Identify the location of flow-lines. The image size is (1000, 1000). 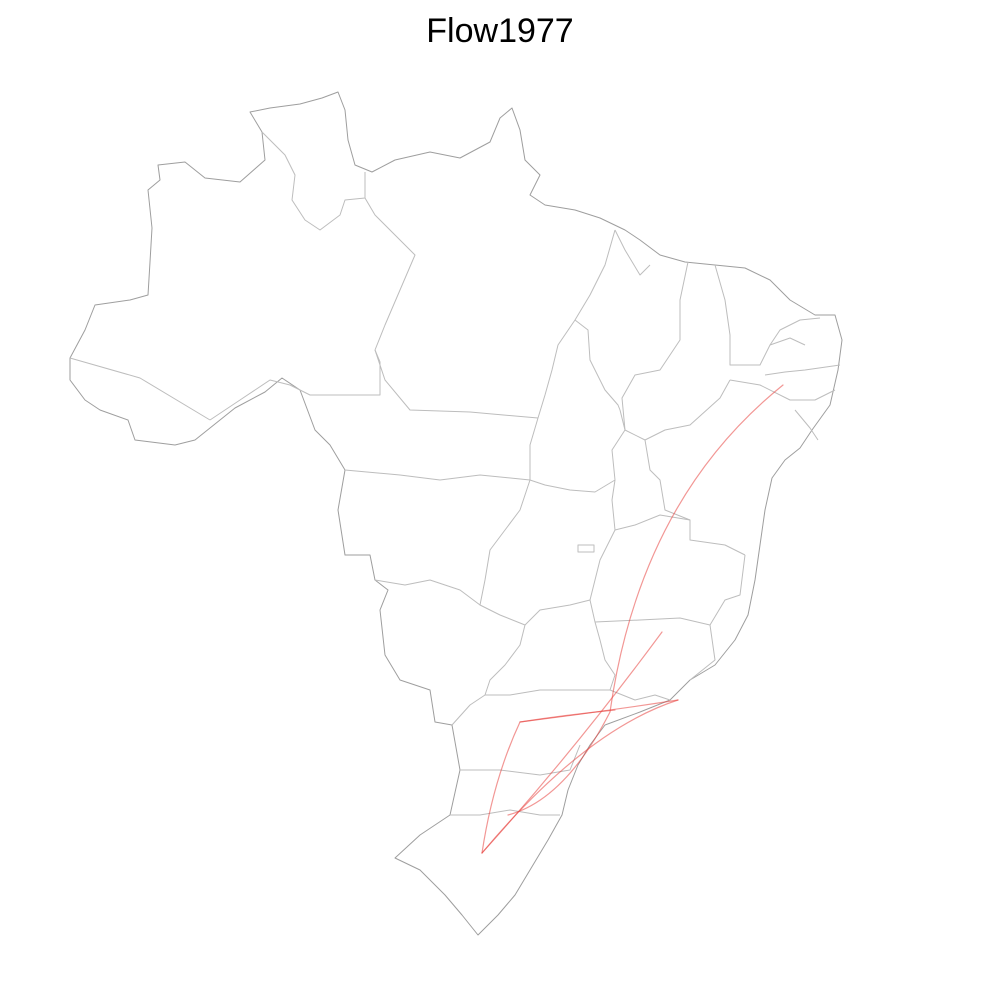
(632, 619).